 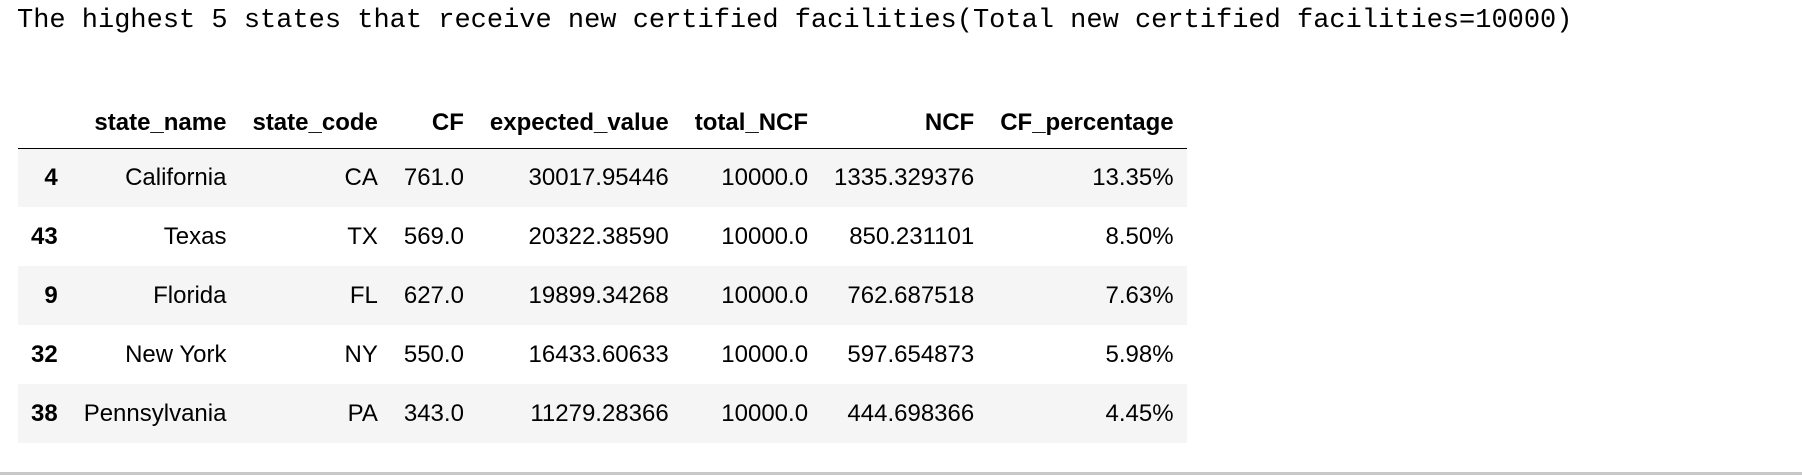 I want to click on cell-ncf: 1335.329376, so click(x=904, y=177).